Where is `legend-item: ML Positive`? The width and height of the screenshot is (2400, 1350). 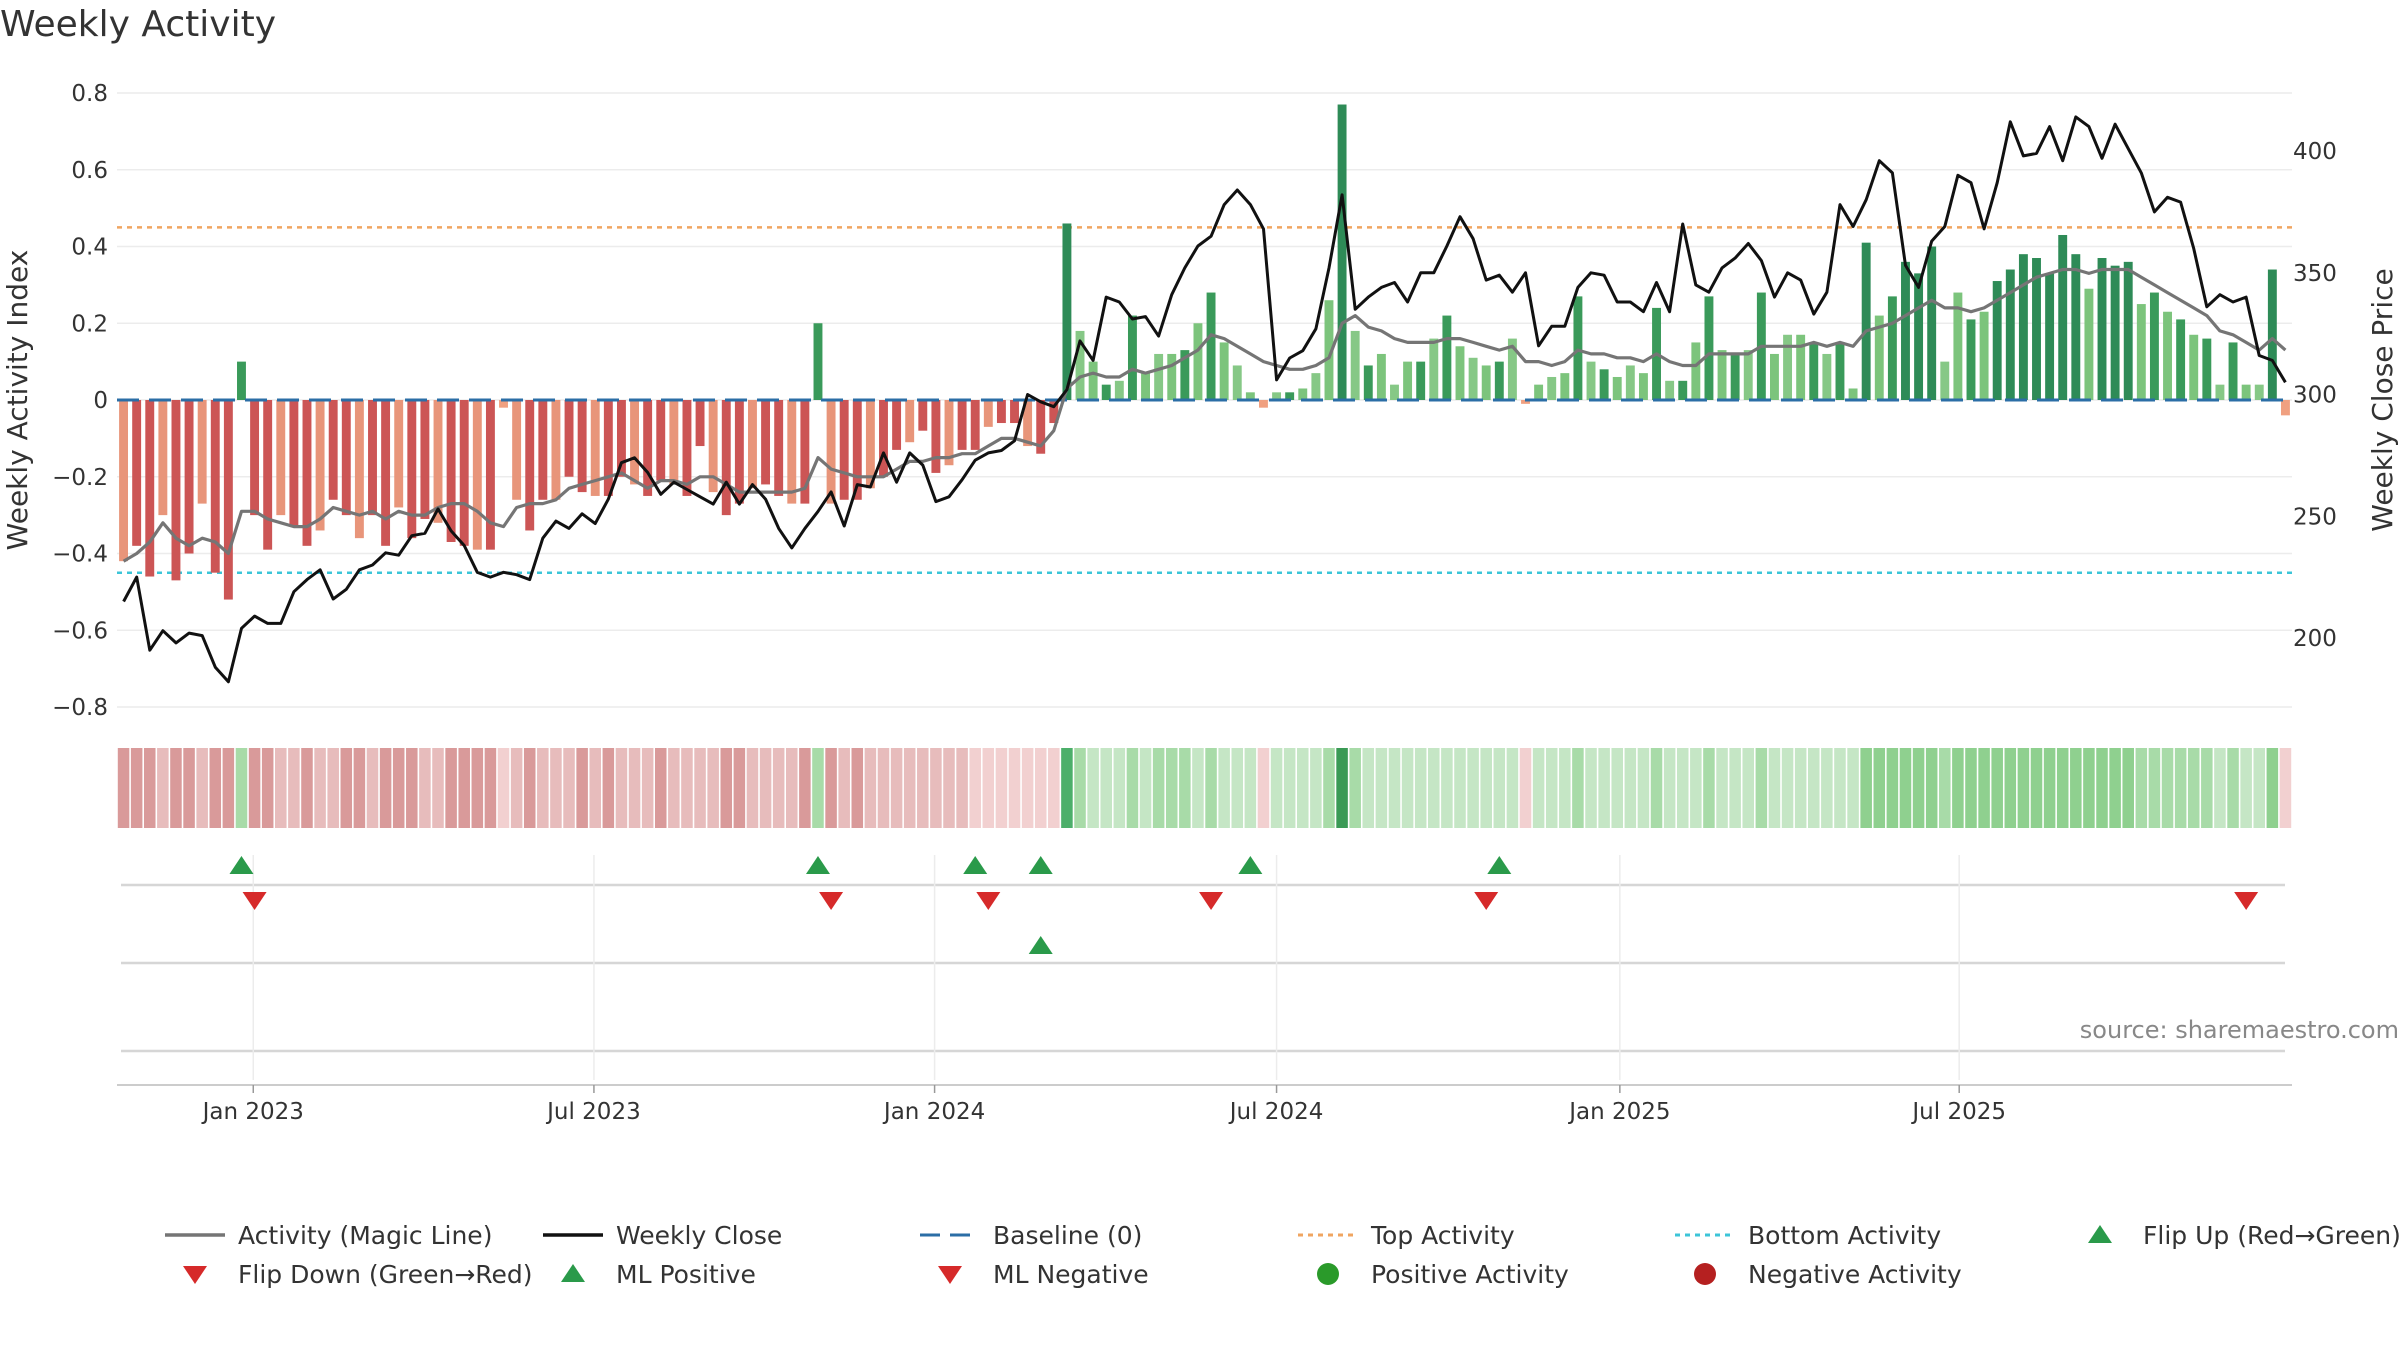 legend-item: ML Positive is located at coordinates (658, 1274).